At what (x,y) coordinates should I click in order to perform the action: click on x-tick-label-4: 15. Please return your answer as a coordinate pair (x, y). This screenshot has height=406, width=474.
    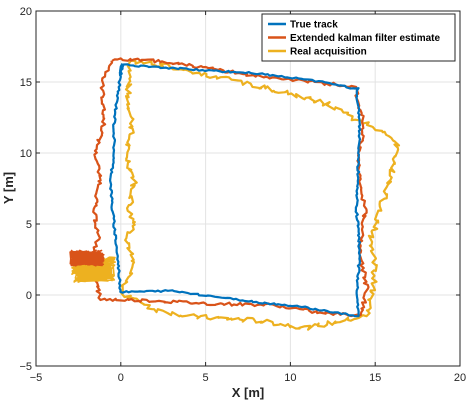
    Looking at the image, I should click on (375, 378).